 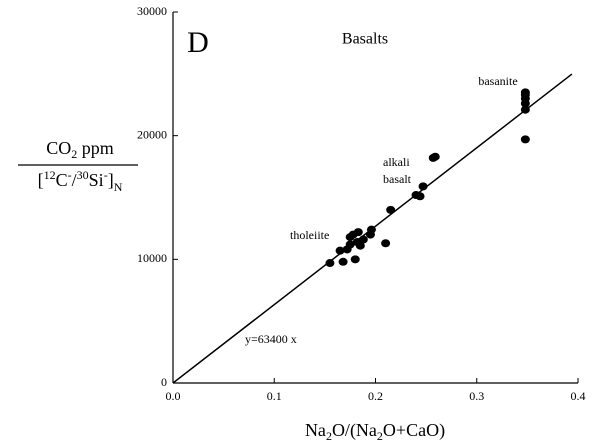 What do you see at coordinates (396, 162) in the screenshot?
I see `annotation: alkali` at bounding box center [396, 162].